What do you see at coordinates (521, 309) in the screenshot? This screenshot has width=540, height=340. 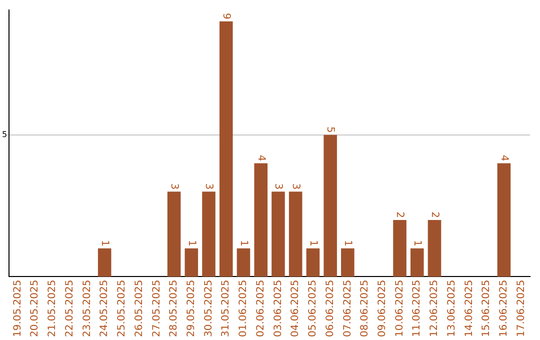 I see `x-tick-label: 17.06.2025` at bounding box center [521, 309].